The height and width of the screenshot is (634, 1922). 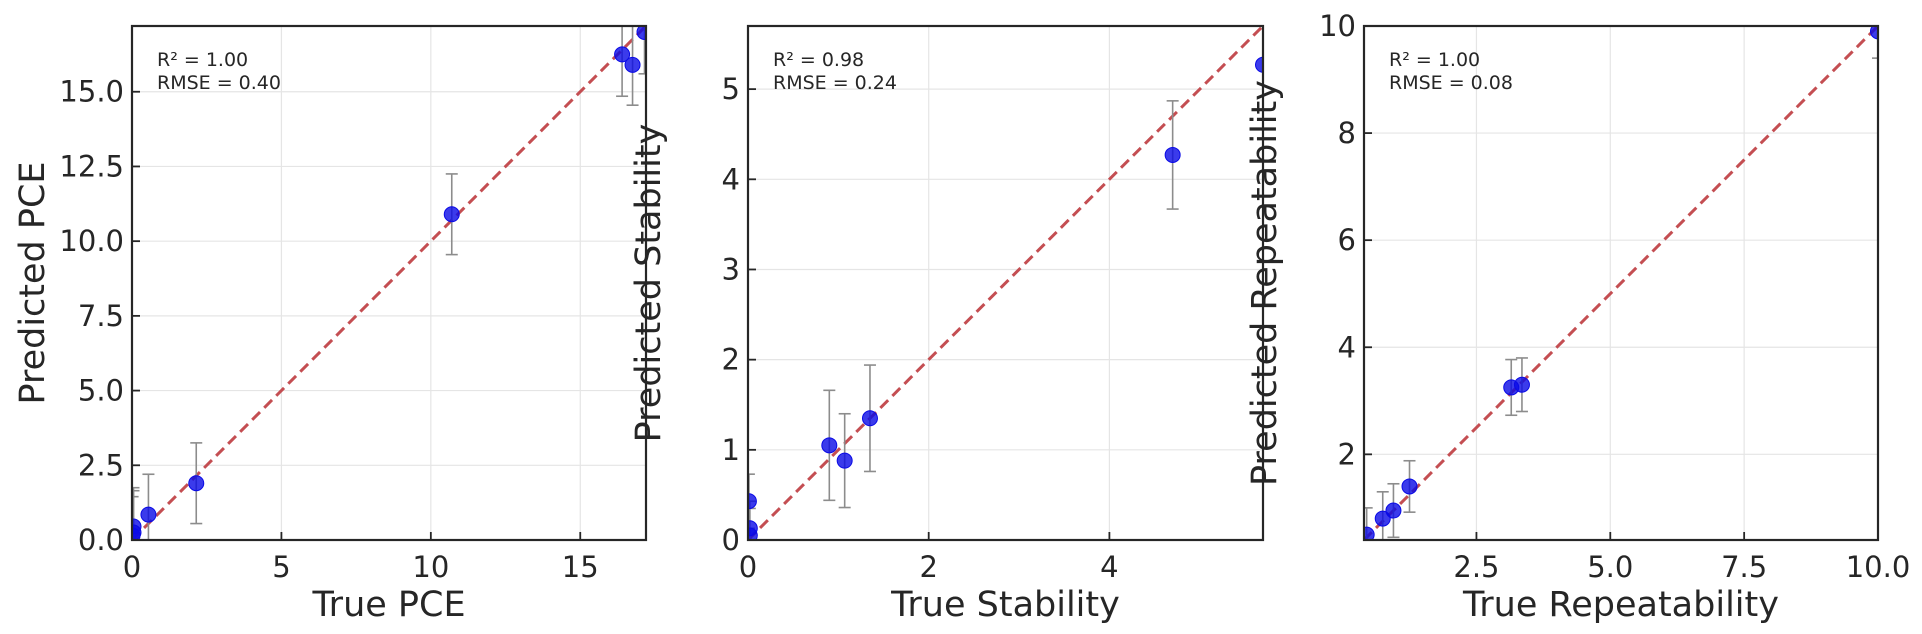 I want to click on r-squared-text: R² = 0.98, so click(x=818, y=60).